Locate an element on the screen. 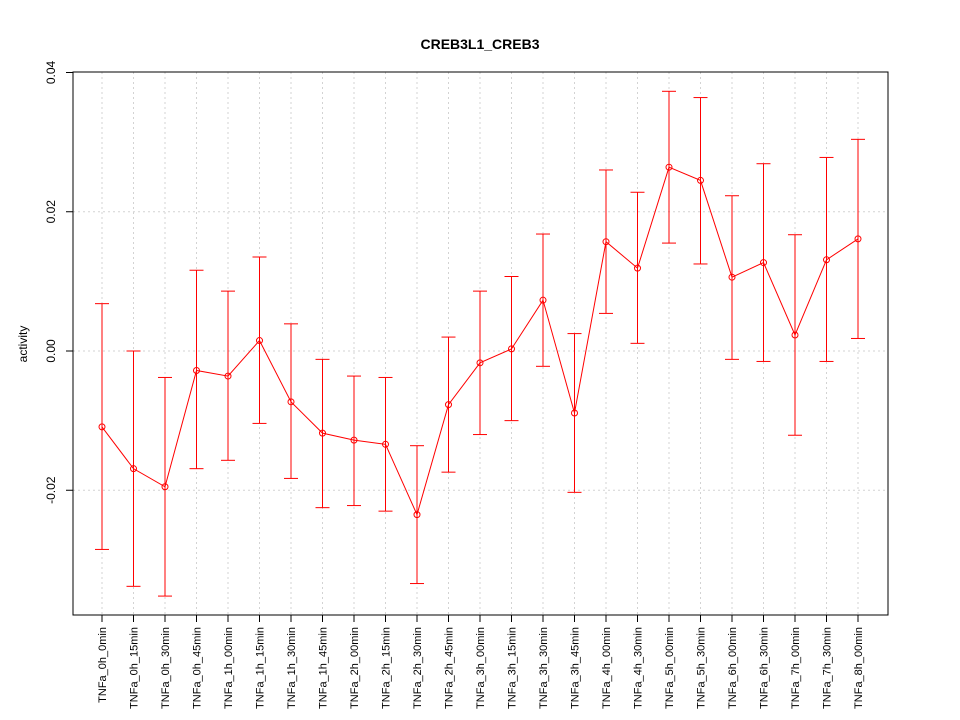 The width and height of the screenshot is (960, 720). y-tick-label: 0.02 is located at coordinates (51, 212).